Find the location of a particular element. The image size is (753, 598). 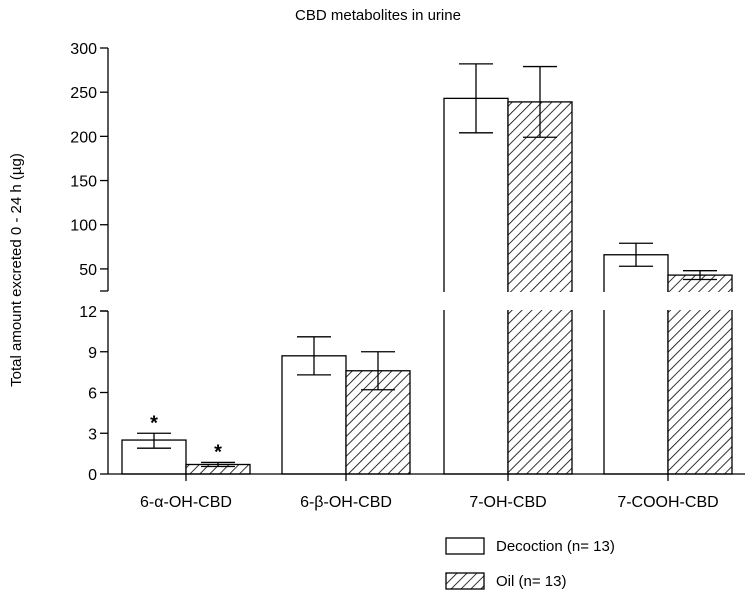

chart-title: CBD metabolites in urine is located at coordinates (378, 15).